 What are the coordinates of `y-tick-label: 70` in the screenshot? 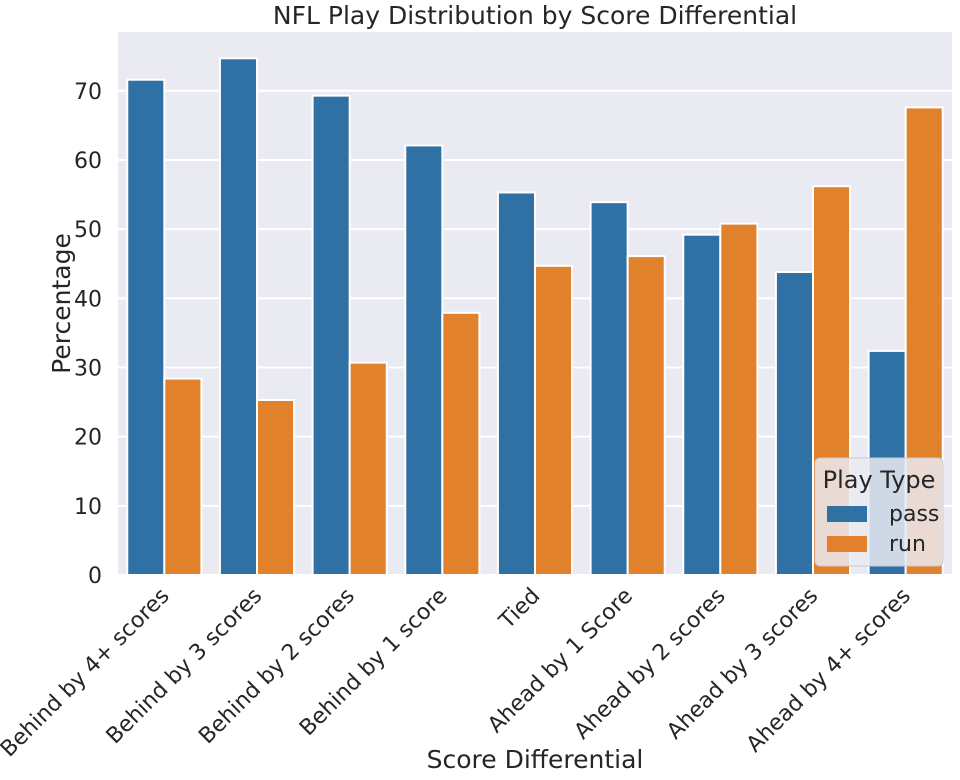 It's located at (88, 92).